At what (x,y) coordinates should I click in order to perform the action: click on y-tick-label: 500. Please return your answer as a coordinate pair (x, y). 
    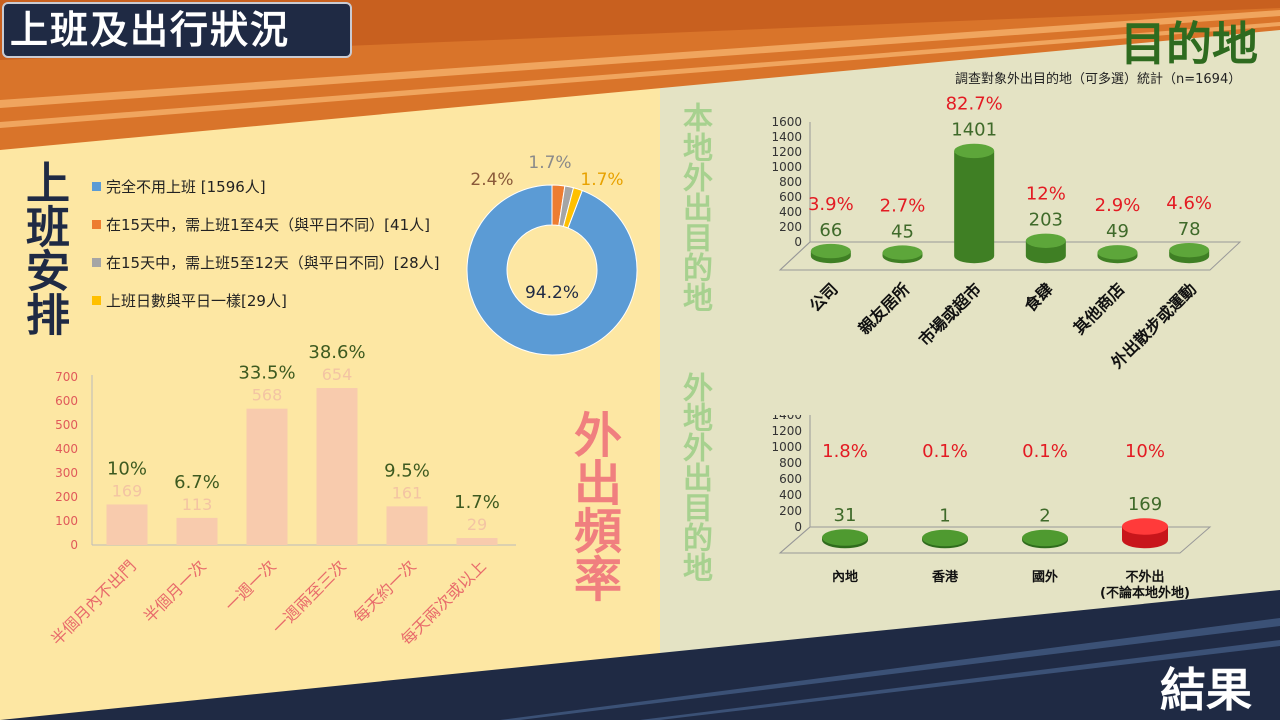
    Looking at the image, I should click on (66, 425).